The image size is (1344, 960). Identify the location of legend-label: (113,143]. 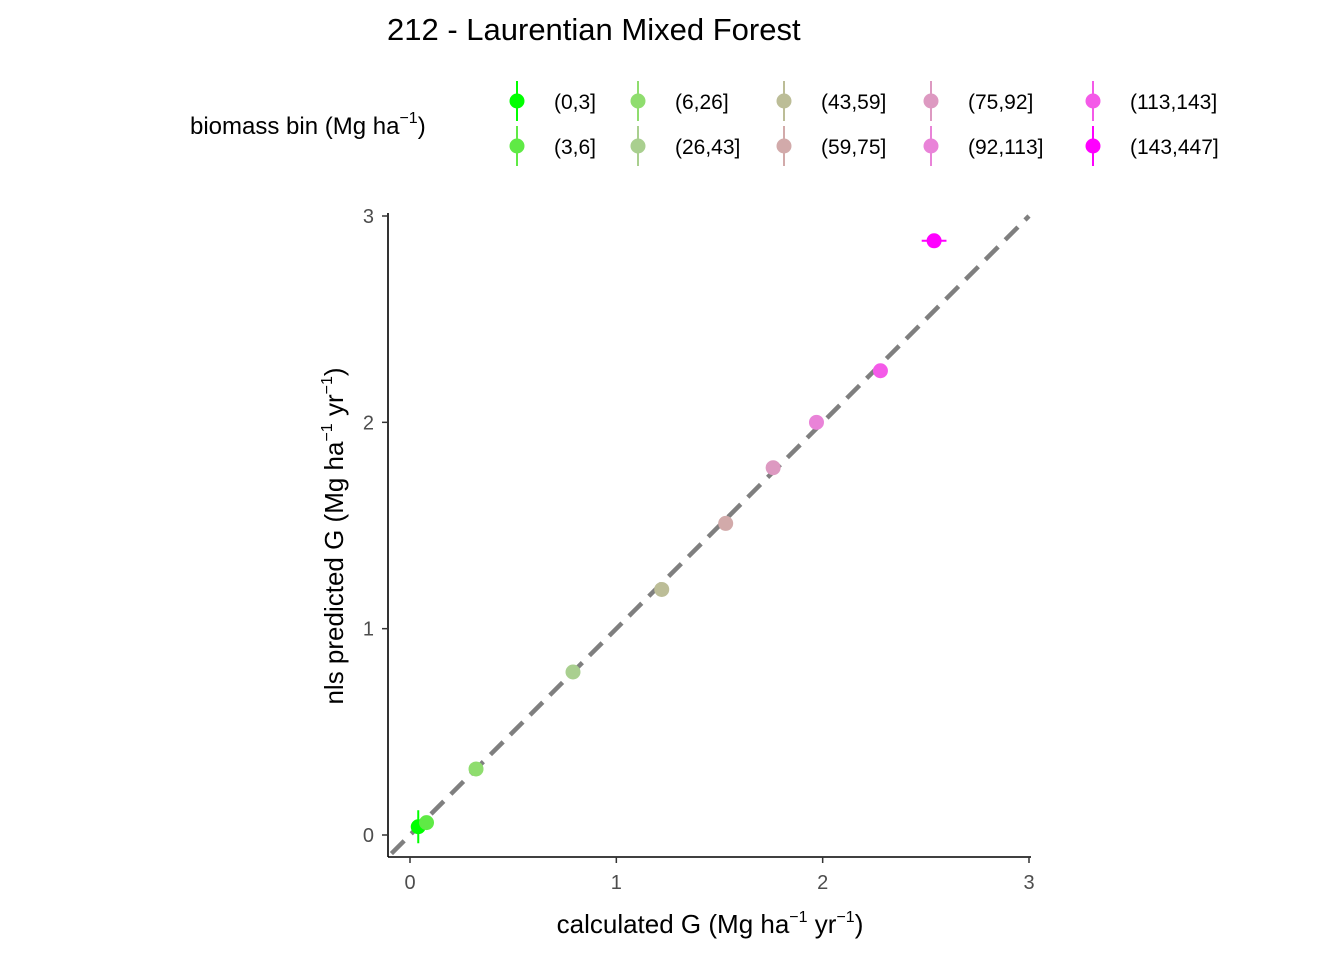
(1173, 102).